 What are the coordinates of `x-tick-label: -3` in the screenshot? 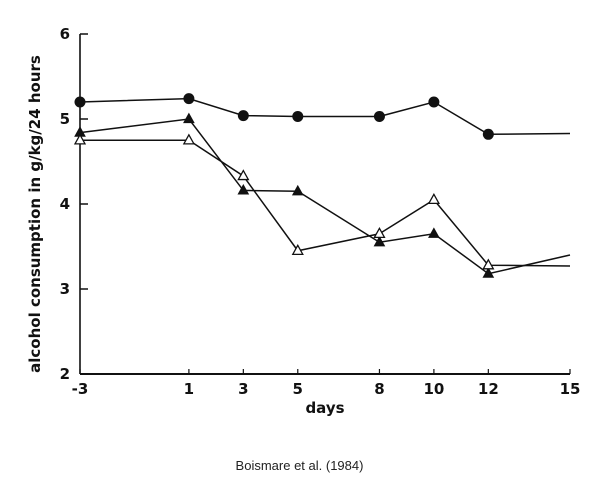 It's located at (80, 389).